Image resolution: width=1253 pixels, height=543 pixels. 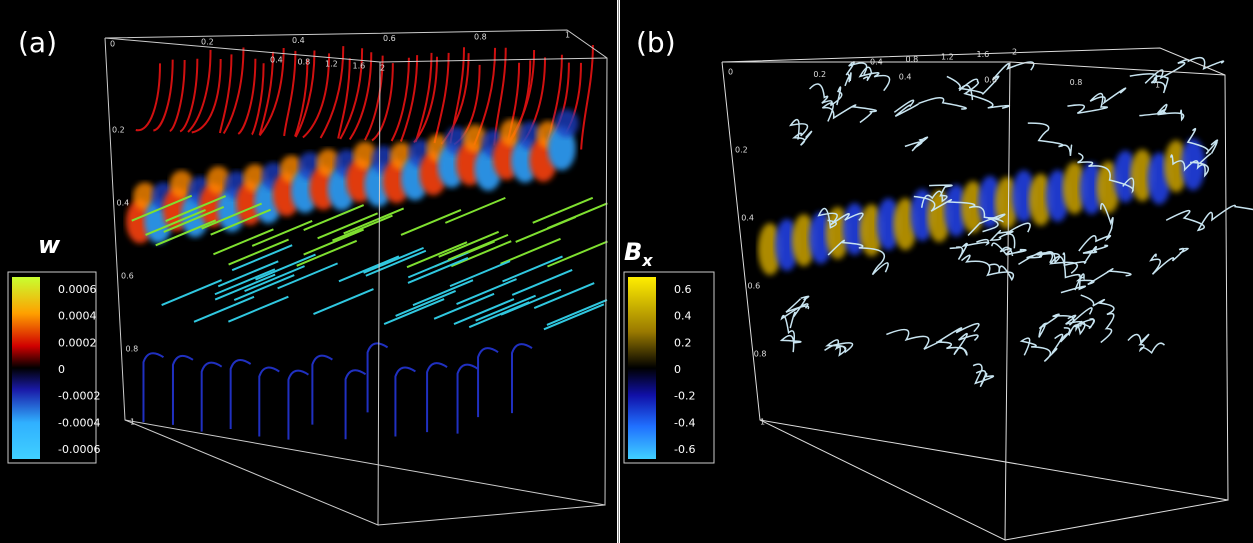 What do you see at coordinates (638, 254) in the screenshot?
I see `colorbar-title: Bx` at bounding box center [638, 254].